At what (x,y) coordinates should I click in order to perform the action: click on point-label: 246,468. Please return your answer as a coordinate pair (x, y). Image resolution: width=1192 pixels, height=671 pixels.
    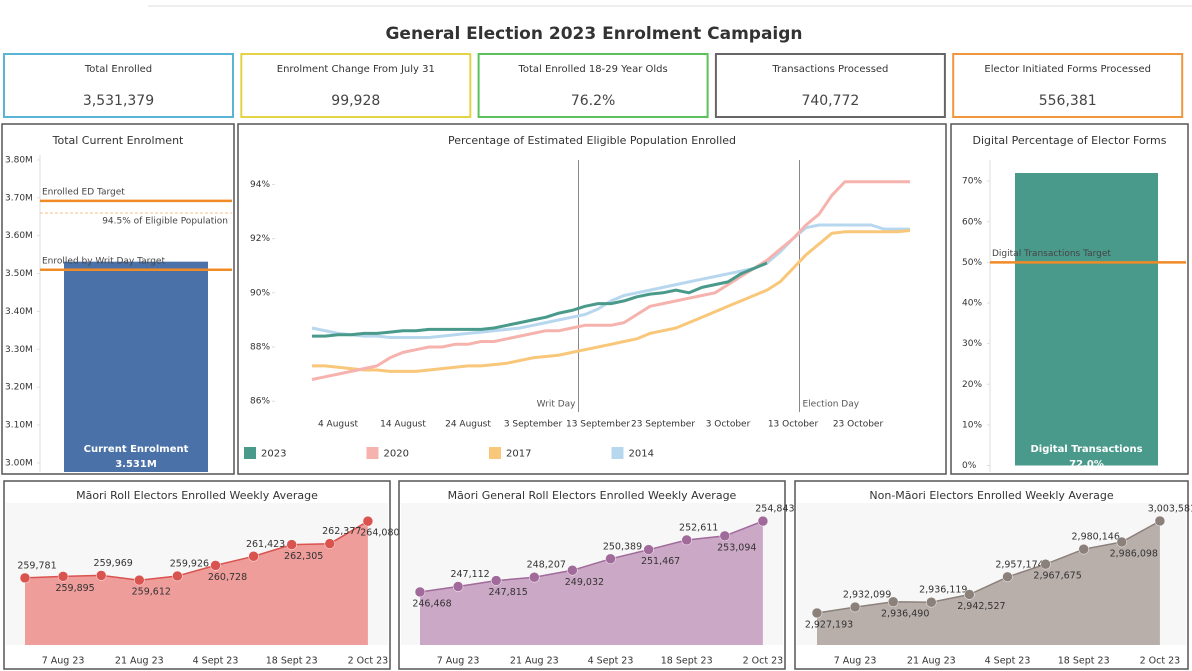
    Looking at the image, I should click on (431, 603).